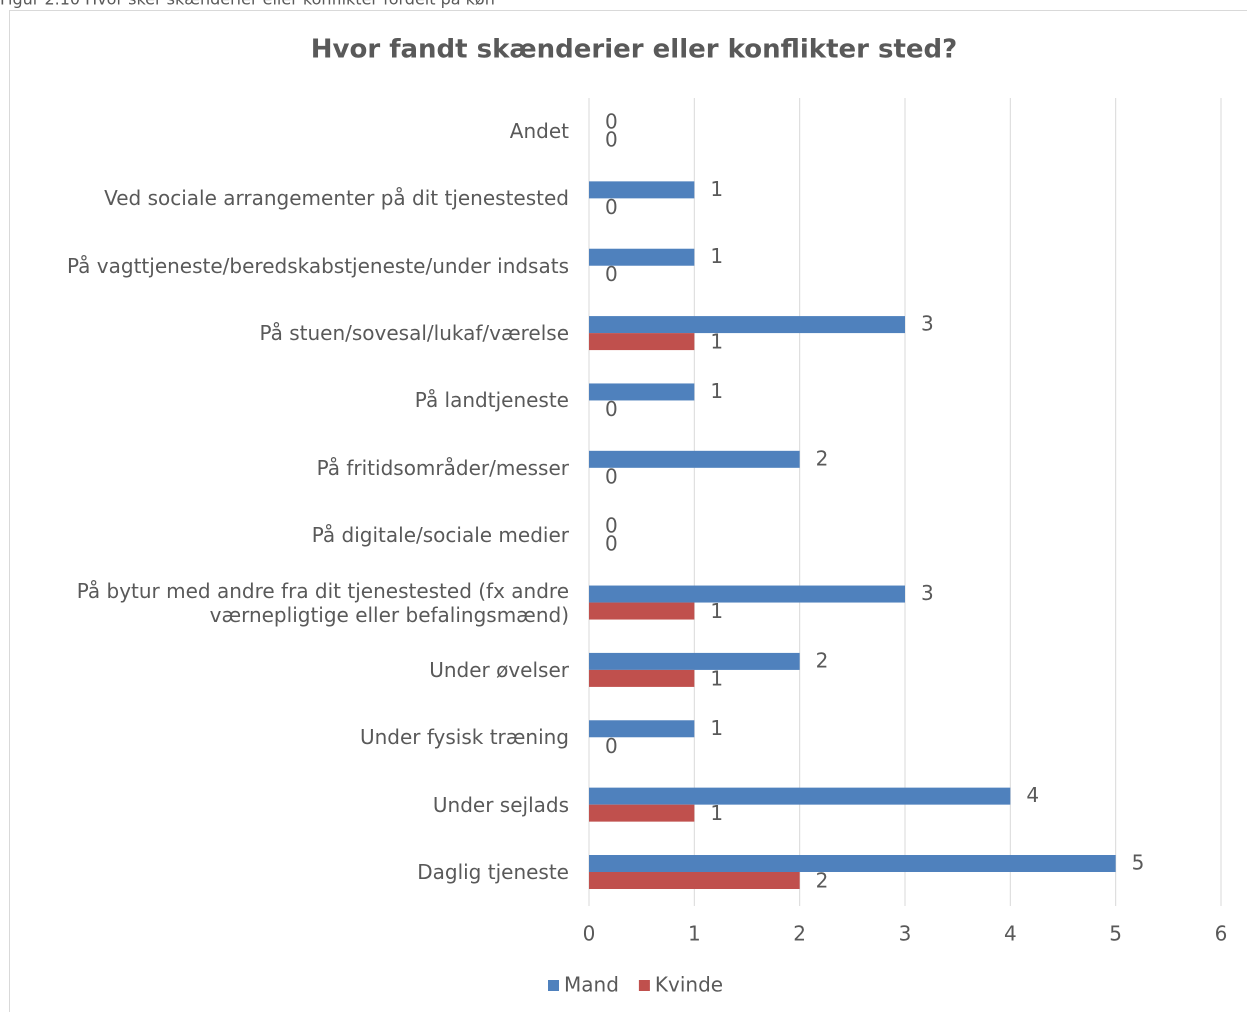  What do you see at coordinates (689, 985) in the screenshot?
I see `legend-label: Kvinde` at bounding box center [689, 985].